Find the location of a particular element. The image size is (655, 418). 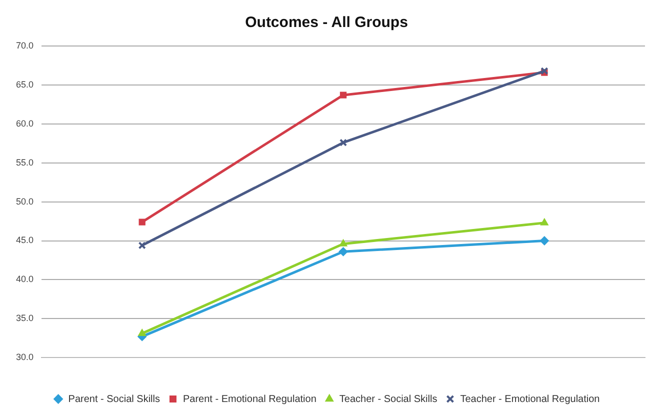

legend-label: Teacher - Social Skills is located at coordinates (388, 399).